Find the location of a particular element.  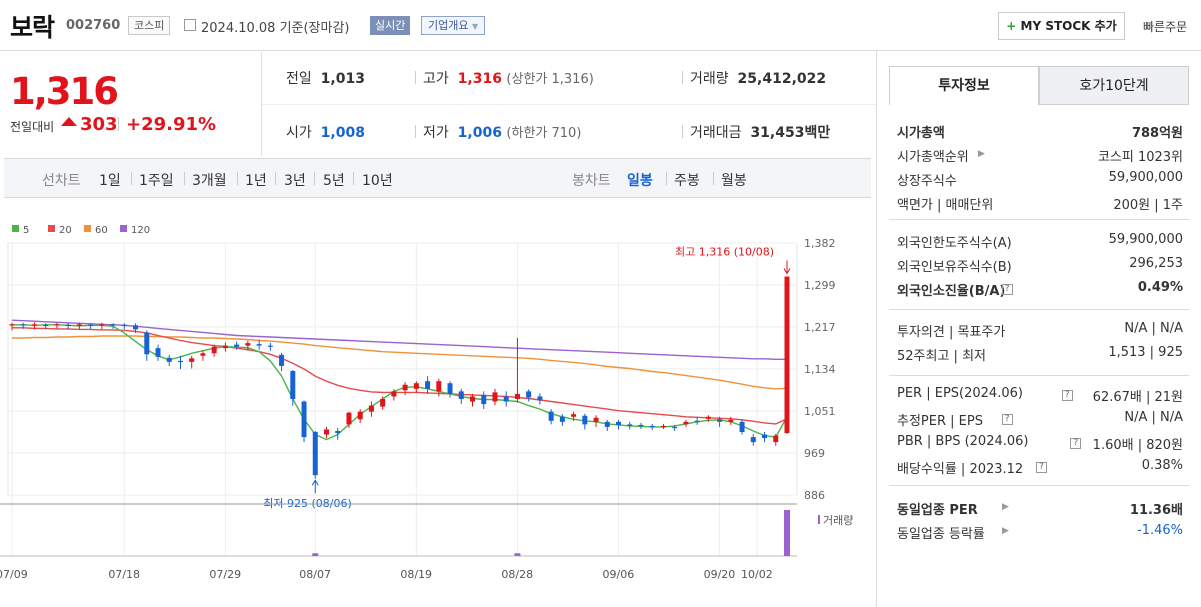

candle-daily: 일봉 is located at coordinates (640, 181).